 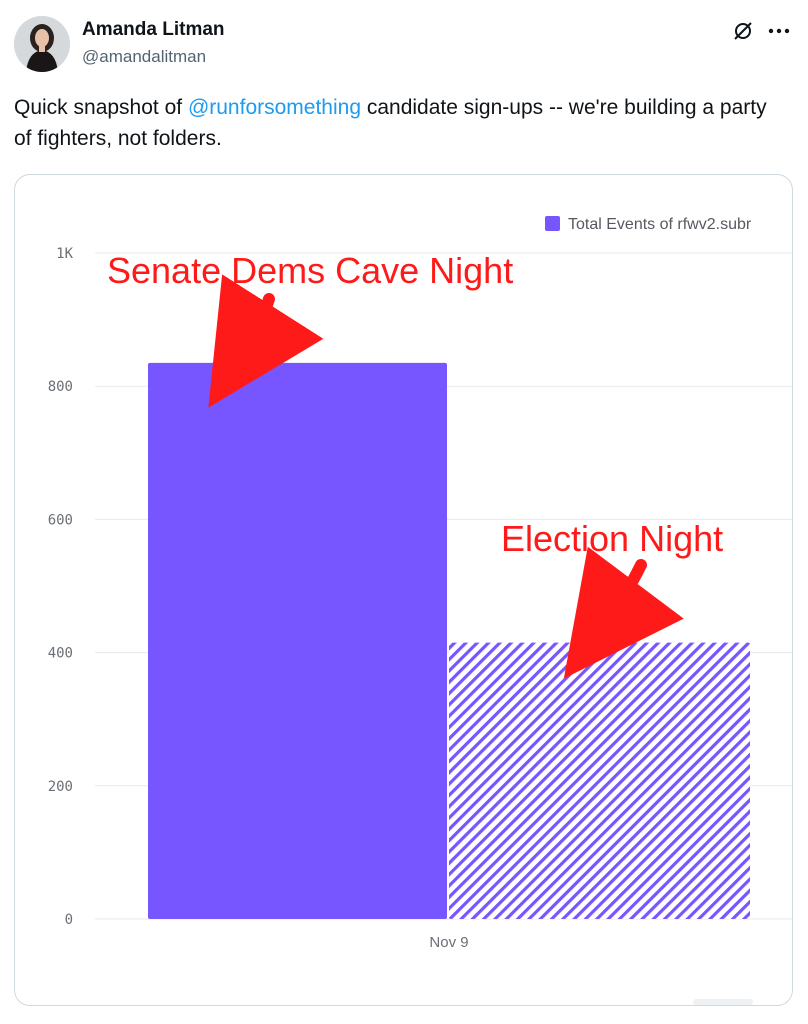 What do you see at coordinates (64, 254) in the screenshot?
I see `y-tick-label: 1K` at bounding box center [64, 254].